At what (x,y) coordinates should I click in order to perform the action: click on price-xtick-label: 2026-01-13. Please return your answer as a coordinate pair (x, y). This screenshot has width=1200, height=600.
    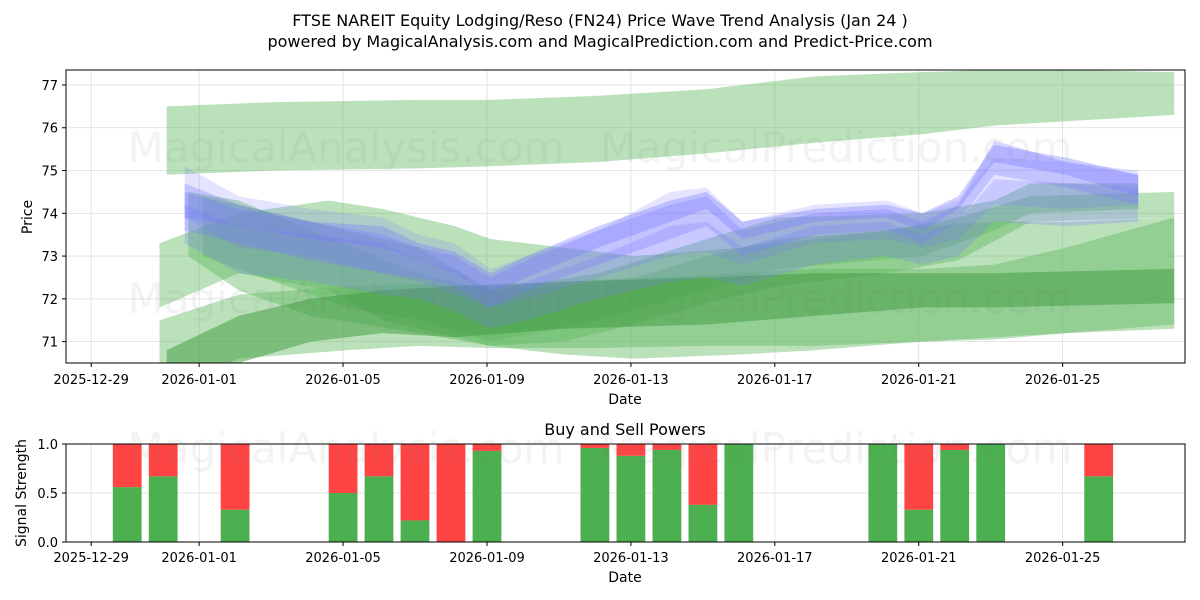
    Looking at the image, I should click on (631, 380).